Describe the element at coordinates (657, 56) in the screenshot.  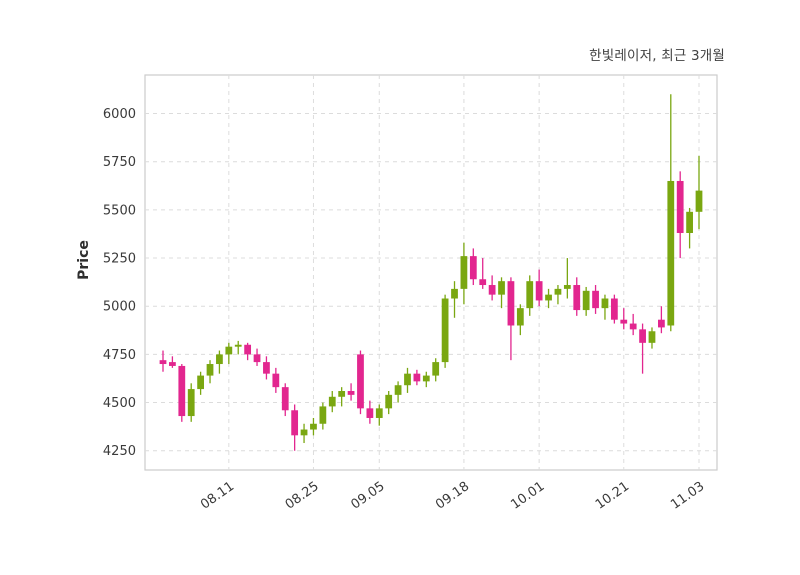
I see `chart-title: 한빛레이저, 최근 3개월` at that location.